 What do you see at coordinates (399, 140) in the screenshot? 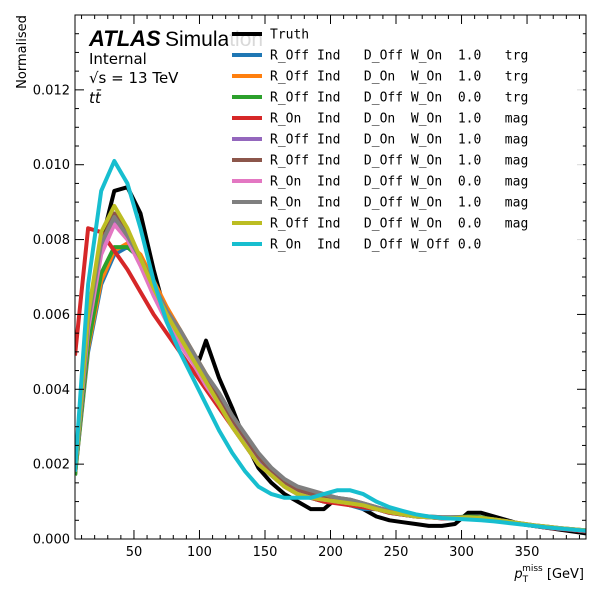
I see `legend-label: R_Off Ind D_On W_On 1.0 mag` at bounding box center [399, 140].